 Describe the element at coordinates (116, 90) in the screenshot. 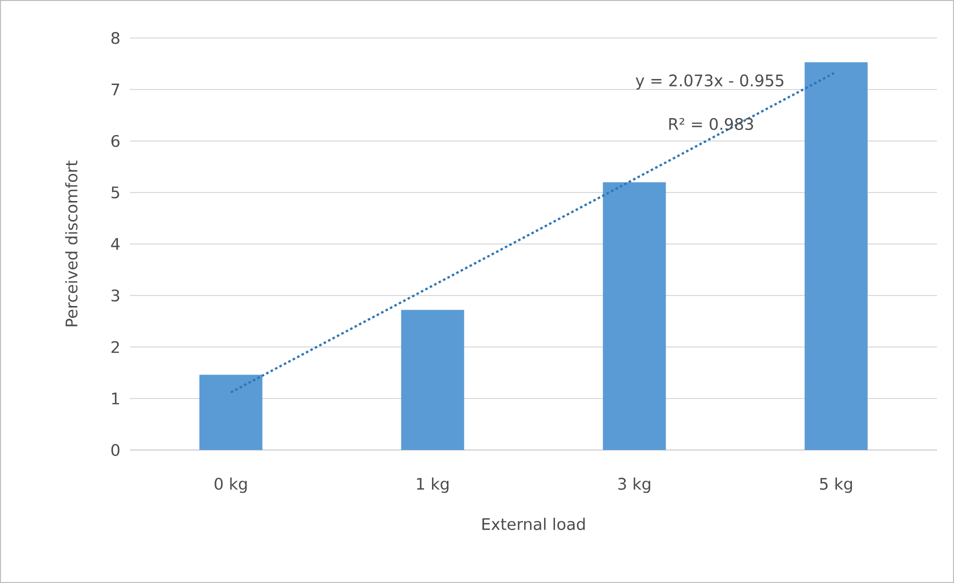

I see `y-tick-label: 7` at that location.